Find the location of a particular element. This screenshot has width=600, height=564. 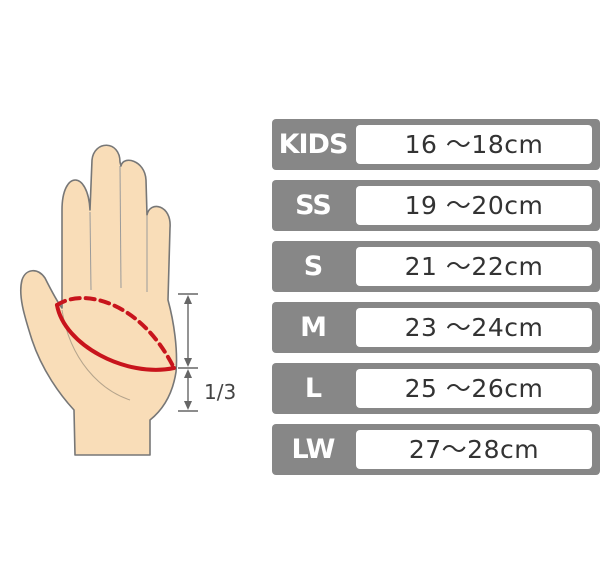

size-label: M is located at coordinates (313, 327).